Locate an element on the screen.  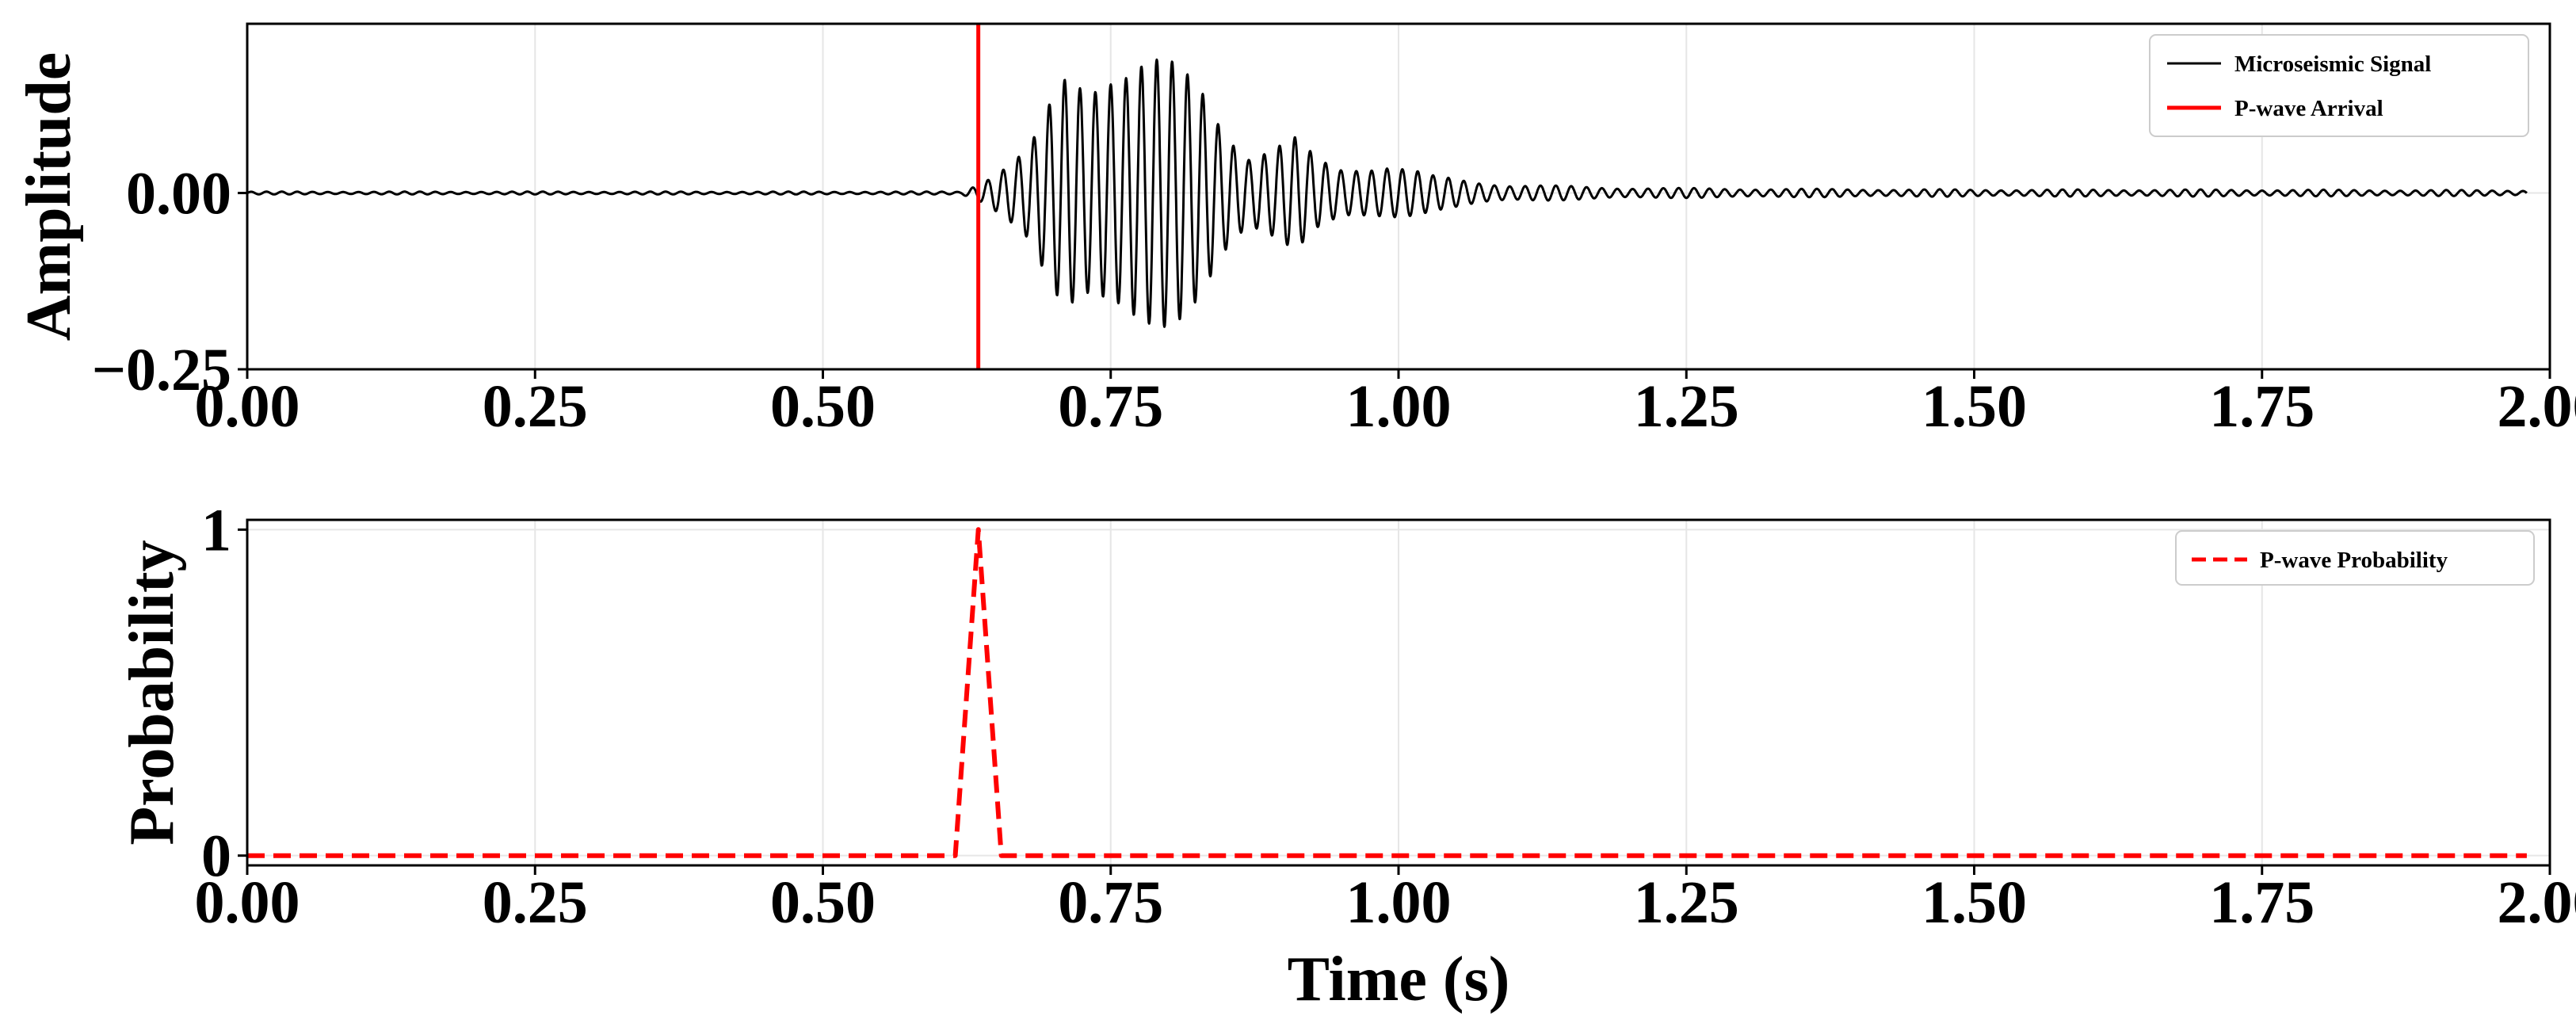
y-tick-label: 0 is located at coordinates (216, 856).